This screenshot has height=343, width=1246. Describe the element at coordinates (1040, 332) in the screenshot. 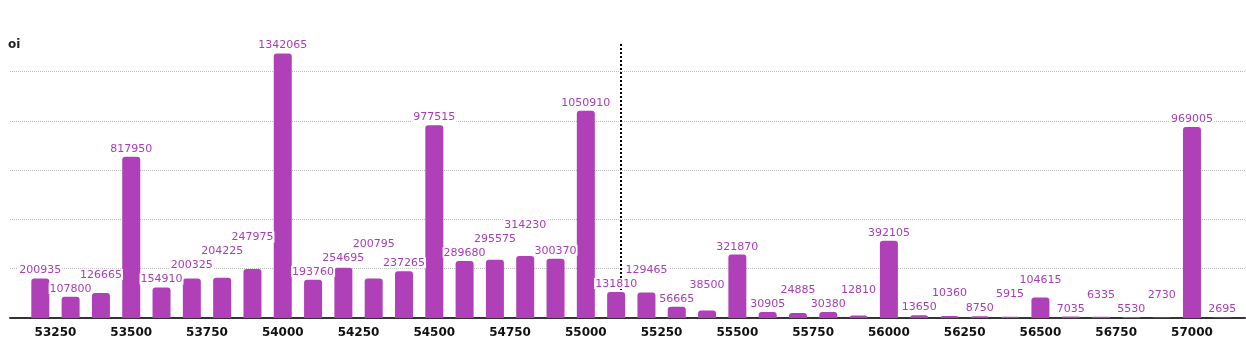

I see `x-tick-label: 56500` at that location.